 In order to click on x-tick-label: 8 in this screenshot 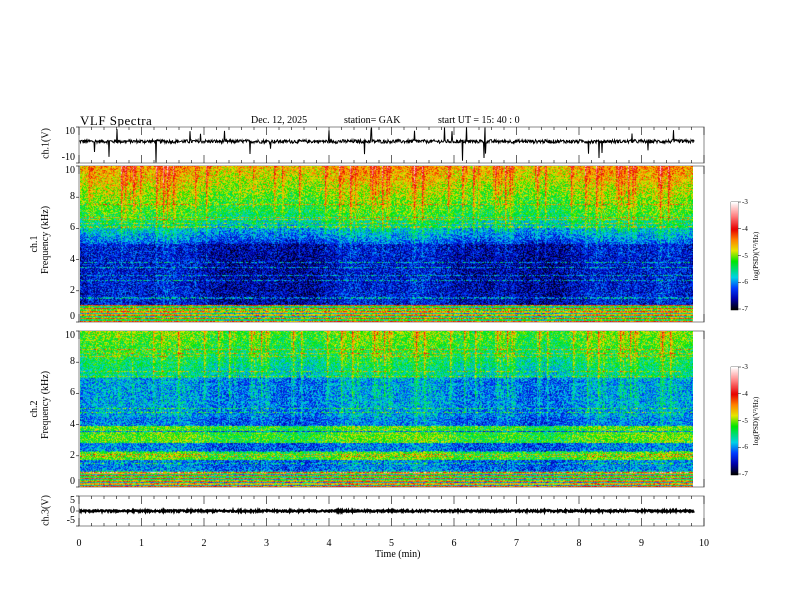, I will do `click(579, 543)`.